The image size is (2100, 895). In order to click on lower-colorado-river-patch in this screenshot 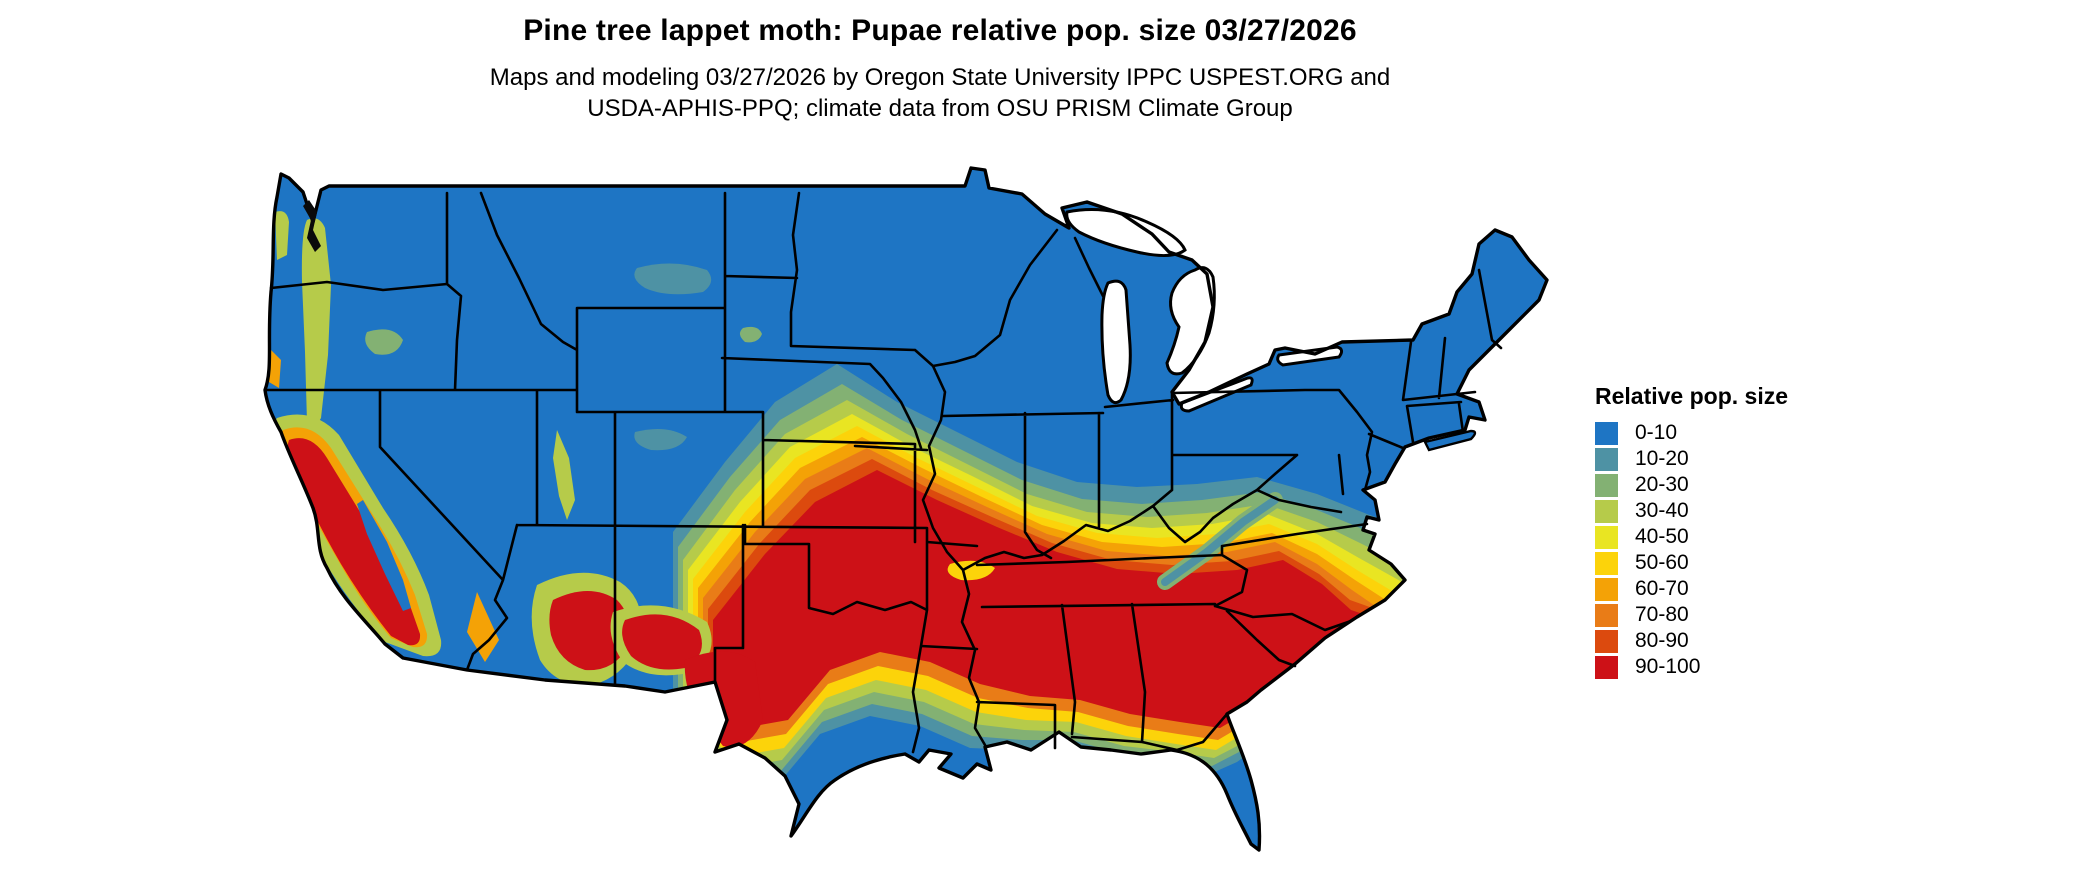, I will do `click(483, 627)`.